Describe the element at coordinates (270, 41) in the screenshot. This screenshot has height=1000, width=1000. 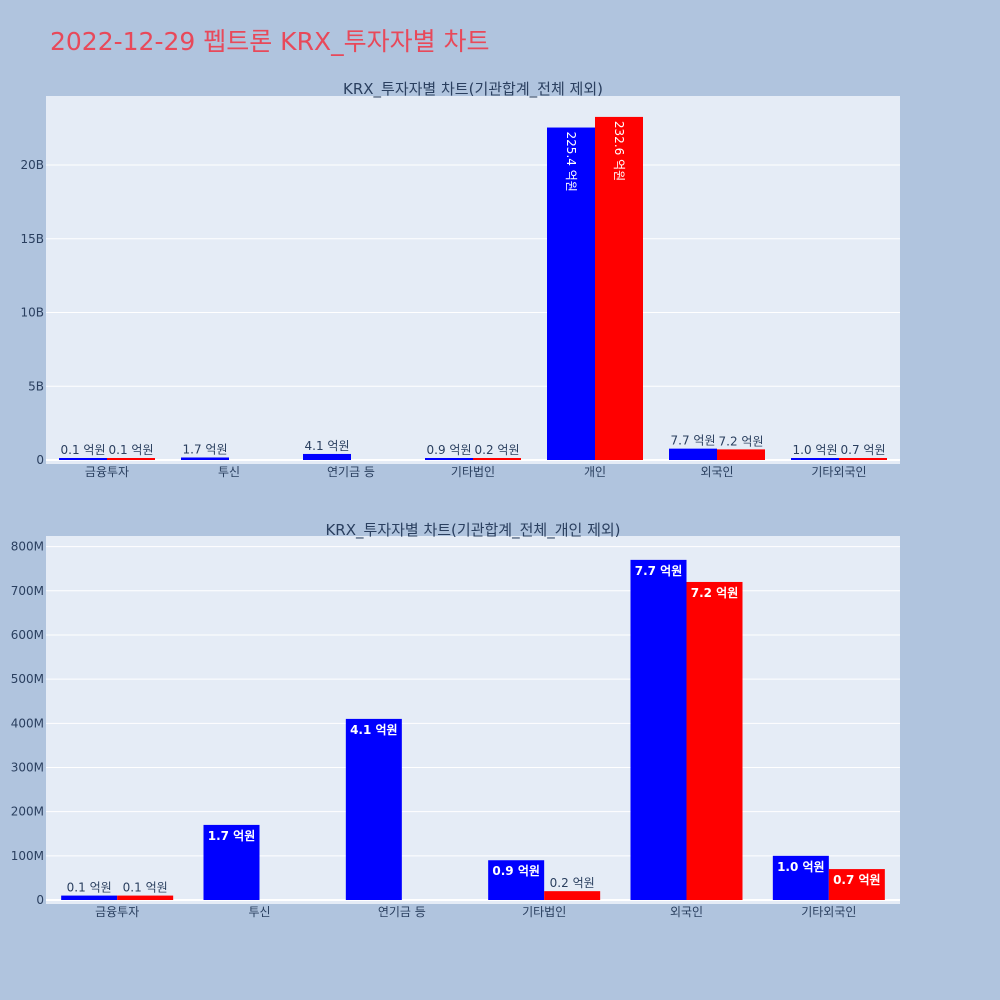
I see `page-title: 2022-12-29 펩트론 KRX_투자자별 차트` at that location.